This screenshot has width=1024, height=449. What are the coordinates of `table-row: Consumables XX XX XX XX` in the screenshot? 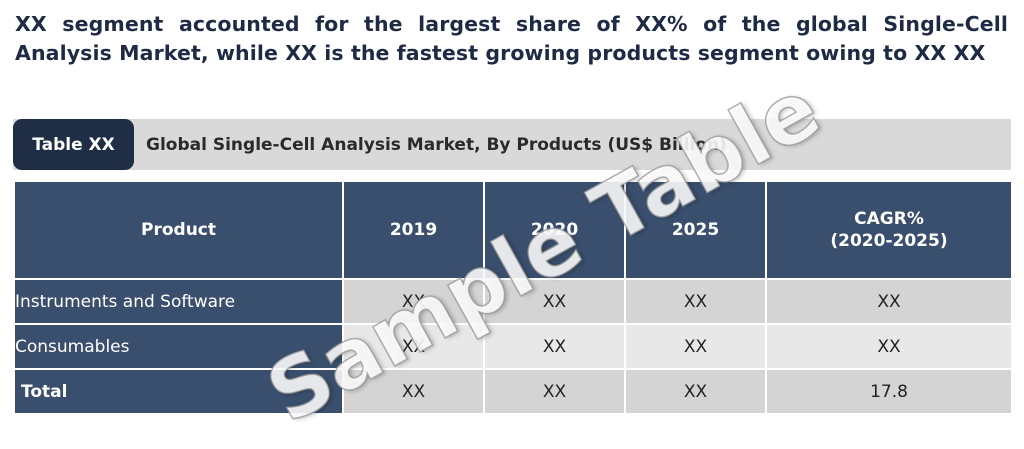 It's located at (513, 346).